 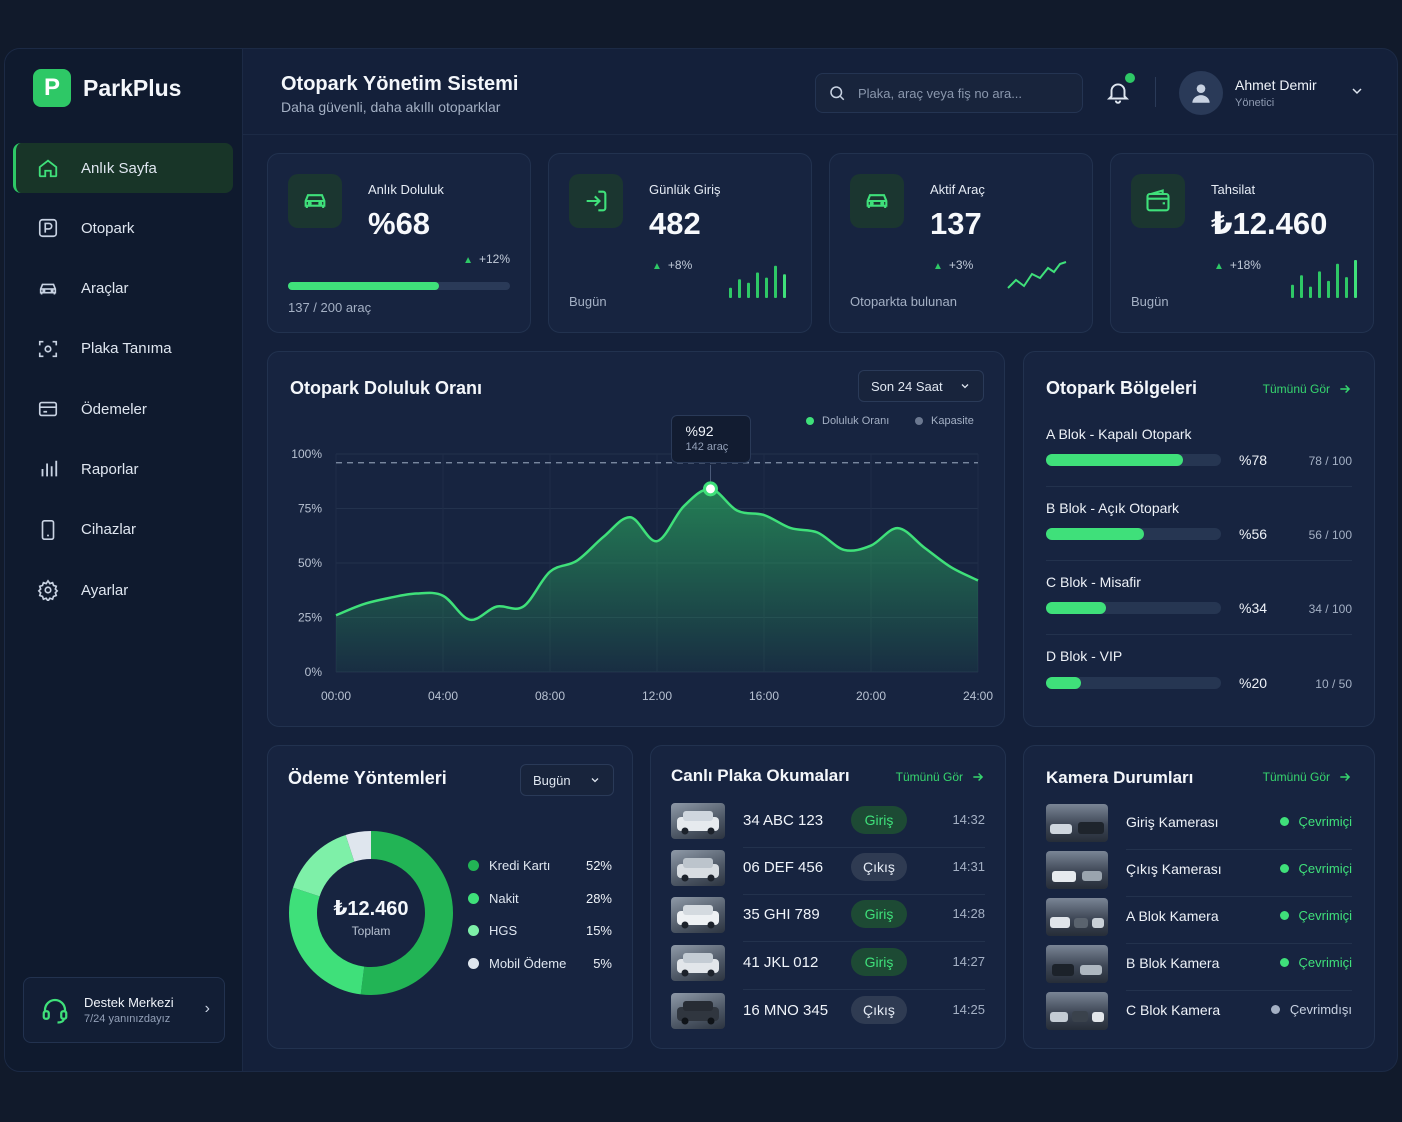 What do you see at coordinates (963, 93) in the screenshot?
I see `search-input` at bounding box center [963, 93].